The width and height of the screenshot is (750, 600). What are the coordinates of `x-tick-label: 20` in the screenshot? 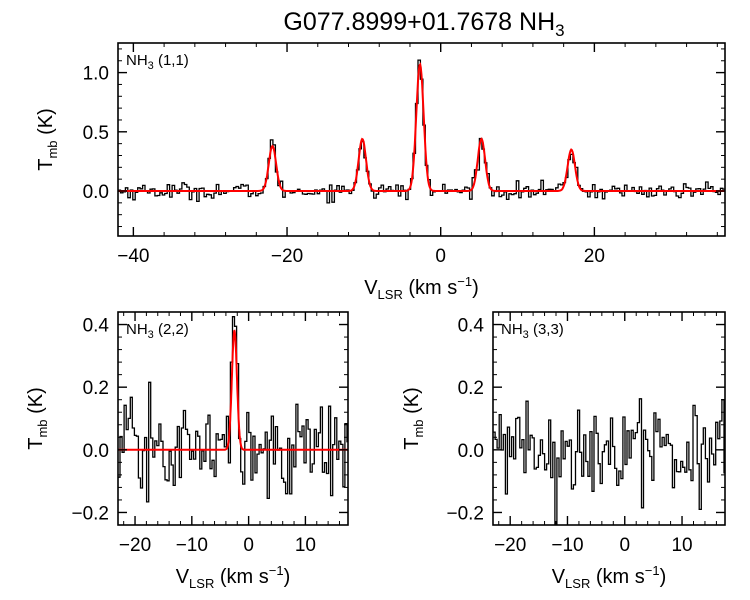 It's located at (594, 256).